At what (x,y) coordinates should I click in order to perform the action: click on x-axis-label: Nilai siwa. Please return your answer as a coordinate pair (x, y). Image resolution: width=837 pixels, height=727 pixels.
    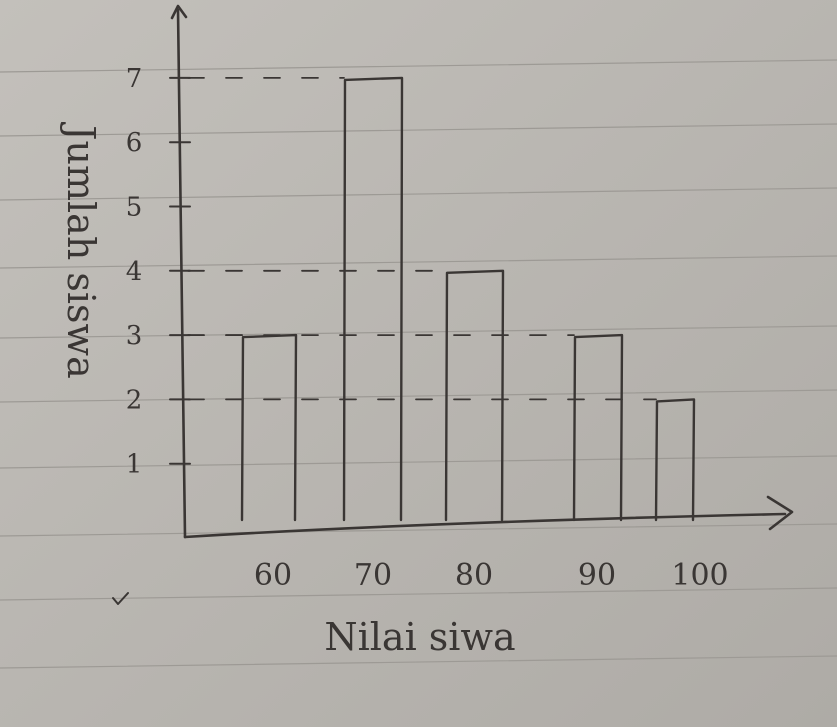
    Looking at the image, I should click on (419, 637).